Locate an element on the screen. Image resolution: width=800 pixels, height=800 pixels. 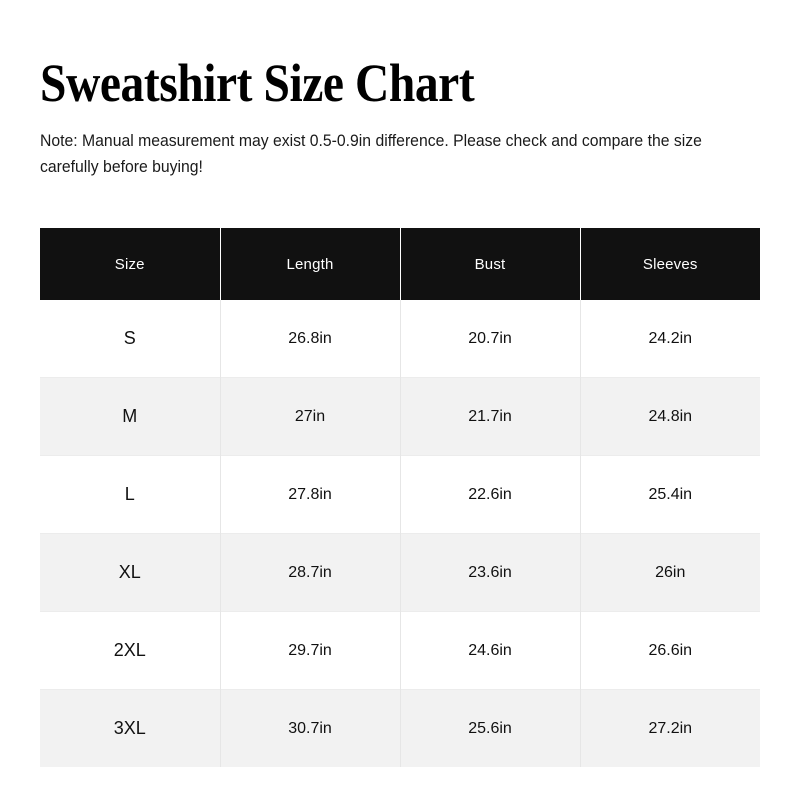
cell-sleeves: 26.6in is located at coordinates (669, 650).